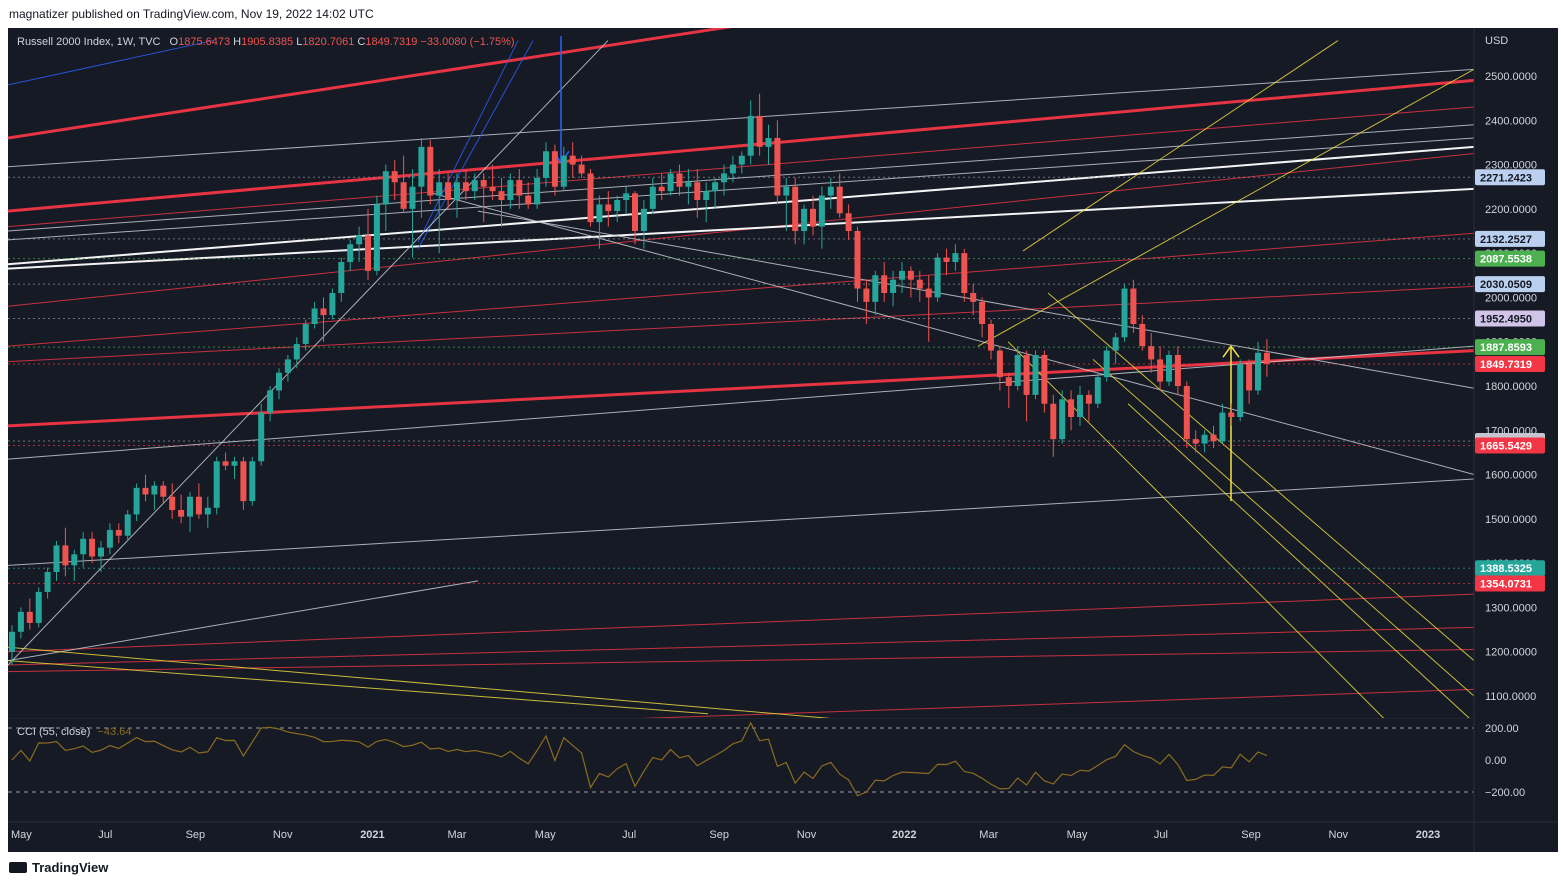 Image resolution: width=1561 pixels, height=885 pixels. Describe the element at coordinates (1511, 298) in the screenshot. I see `price-tick-label: 2000.0000` at that location.